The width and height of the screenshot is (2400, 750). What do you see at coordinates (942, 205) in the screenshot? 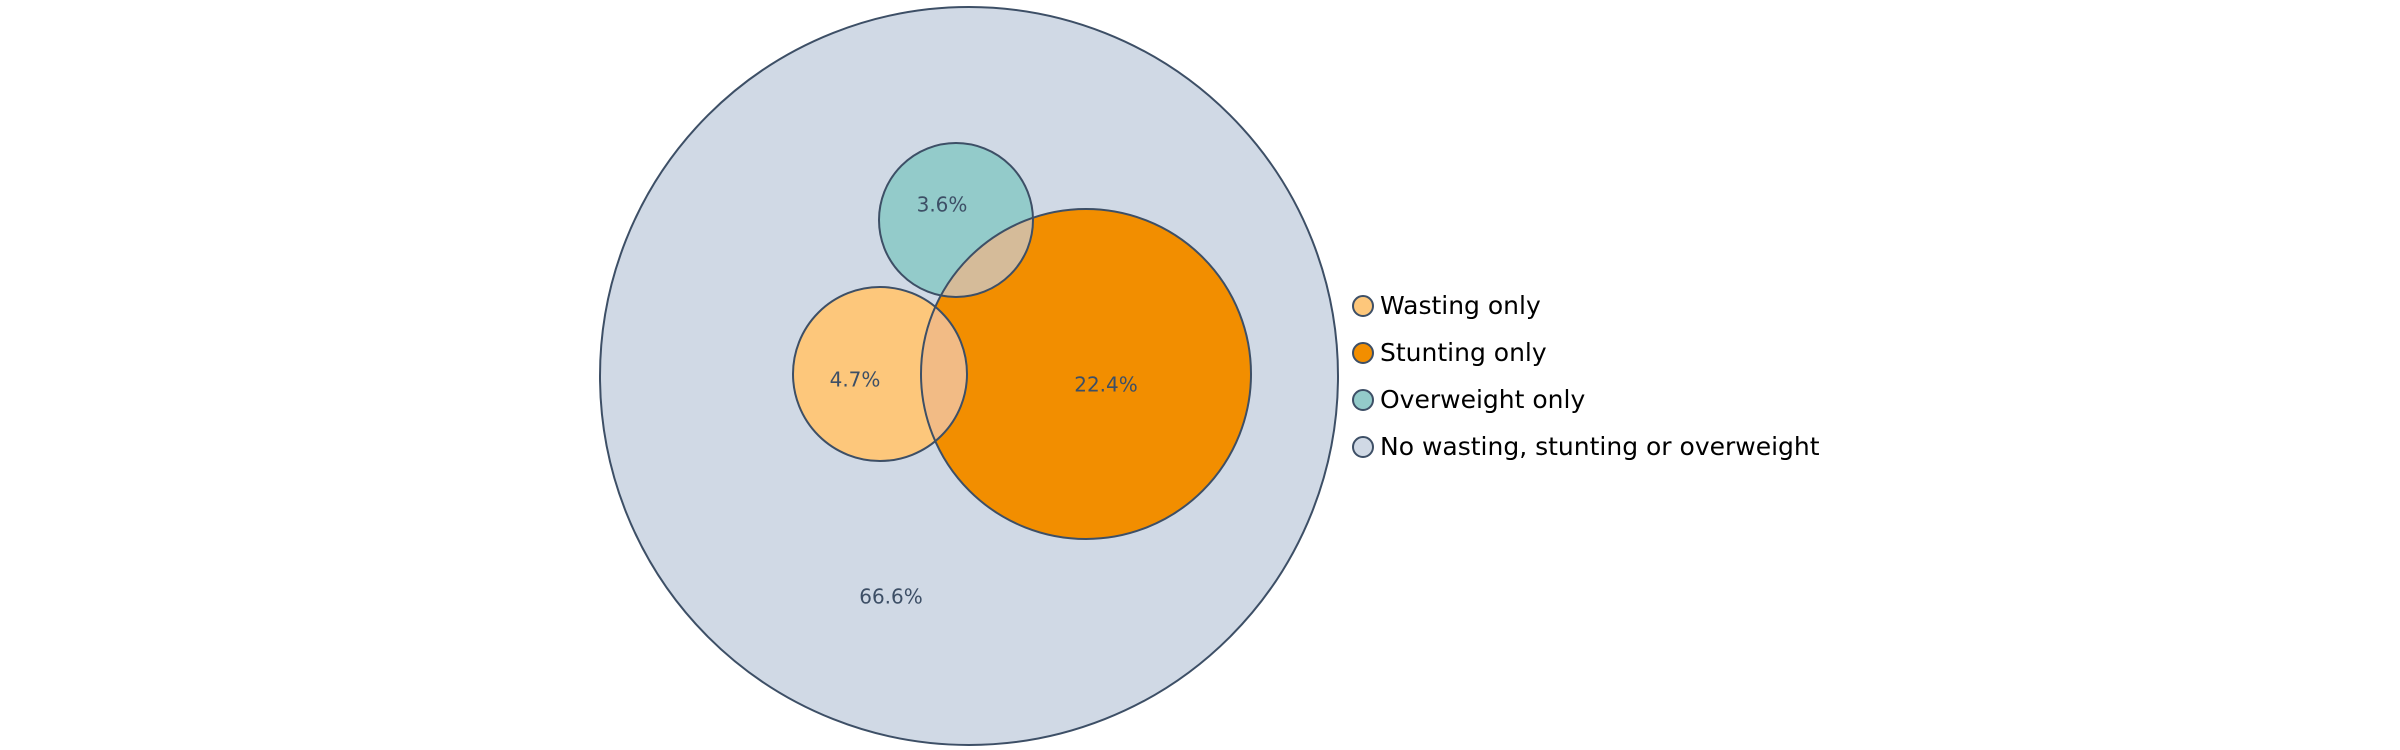
I see `label-overweight: 3.6%` at bounding box center [942, 205].